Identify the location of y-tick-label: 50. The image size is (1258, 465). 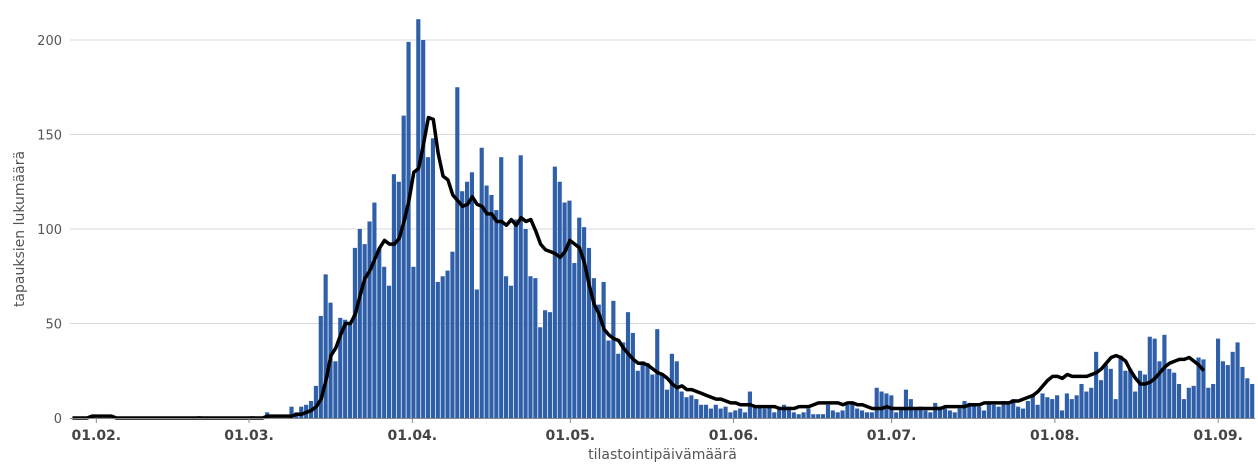
(53, 325).